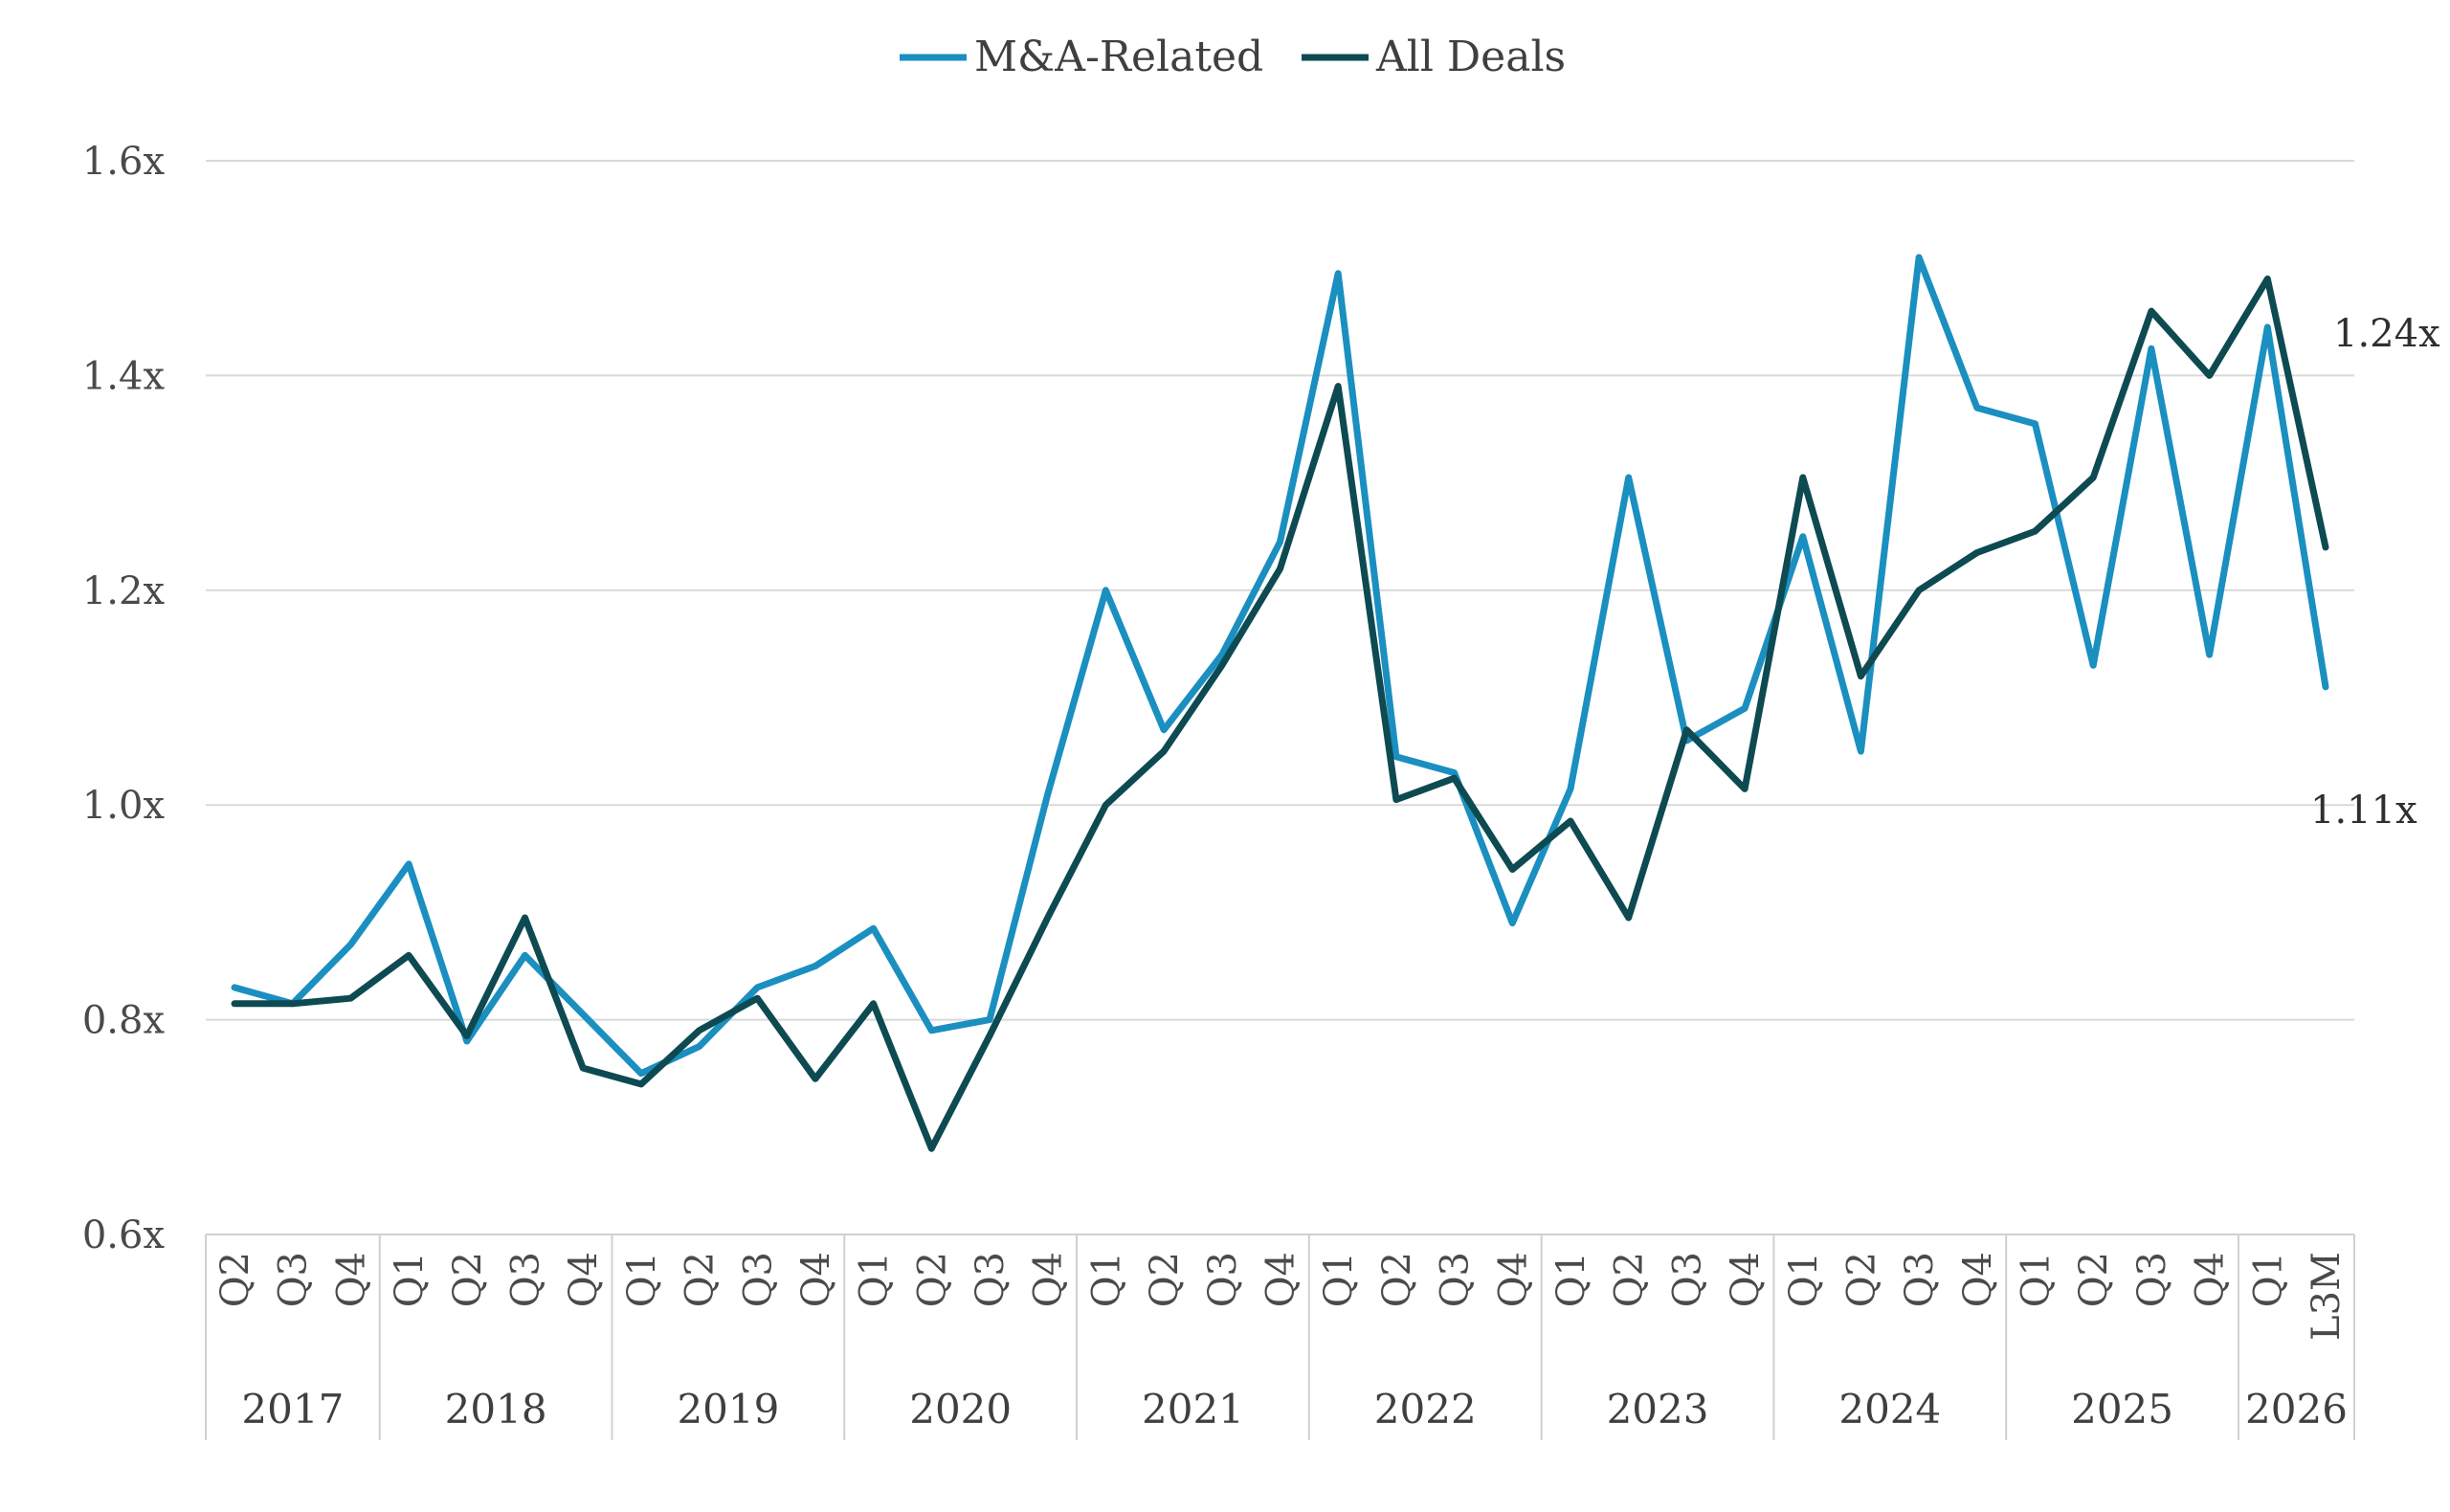  I want to click on legend: M&A-Related All Deals, so click(1233, 57).